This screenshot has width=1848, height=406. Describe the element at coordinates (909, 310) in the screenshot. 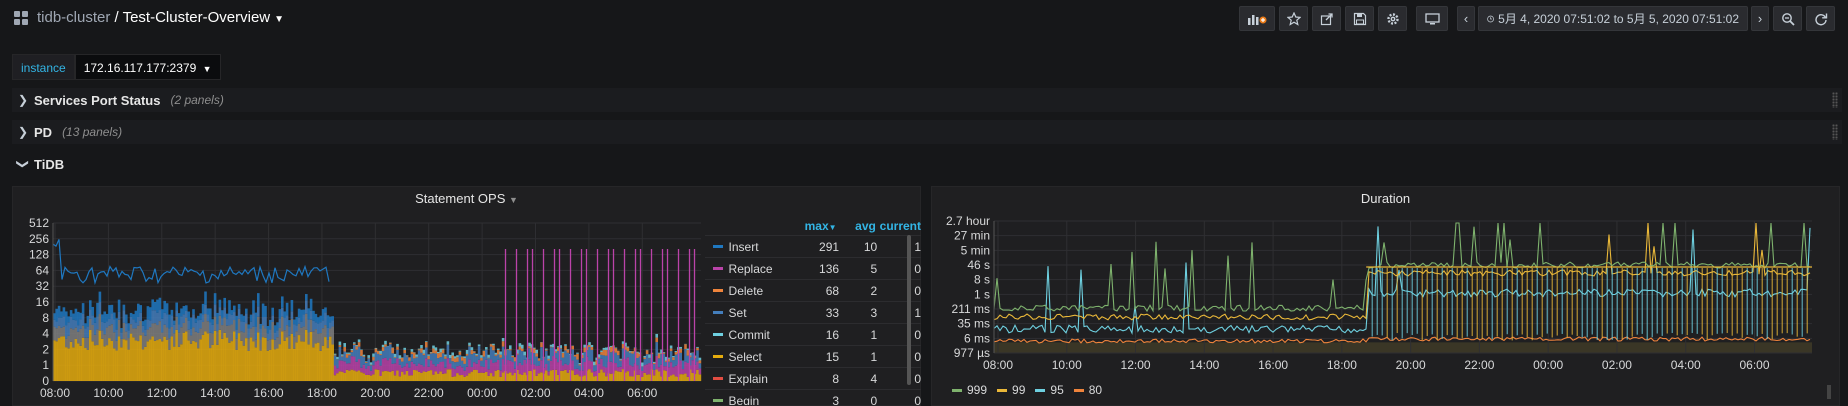

I see `legend-scrollbar` at that location.